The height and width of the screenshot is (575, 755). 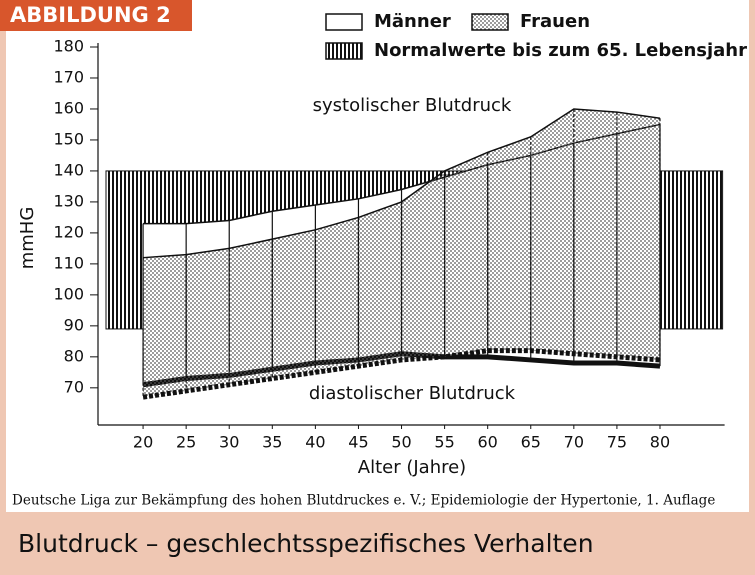 I want to click on y-tick-label: 140, so click(x=68, y=169).